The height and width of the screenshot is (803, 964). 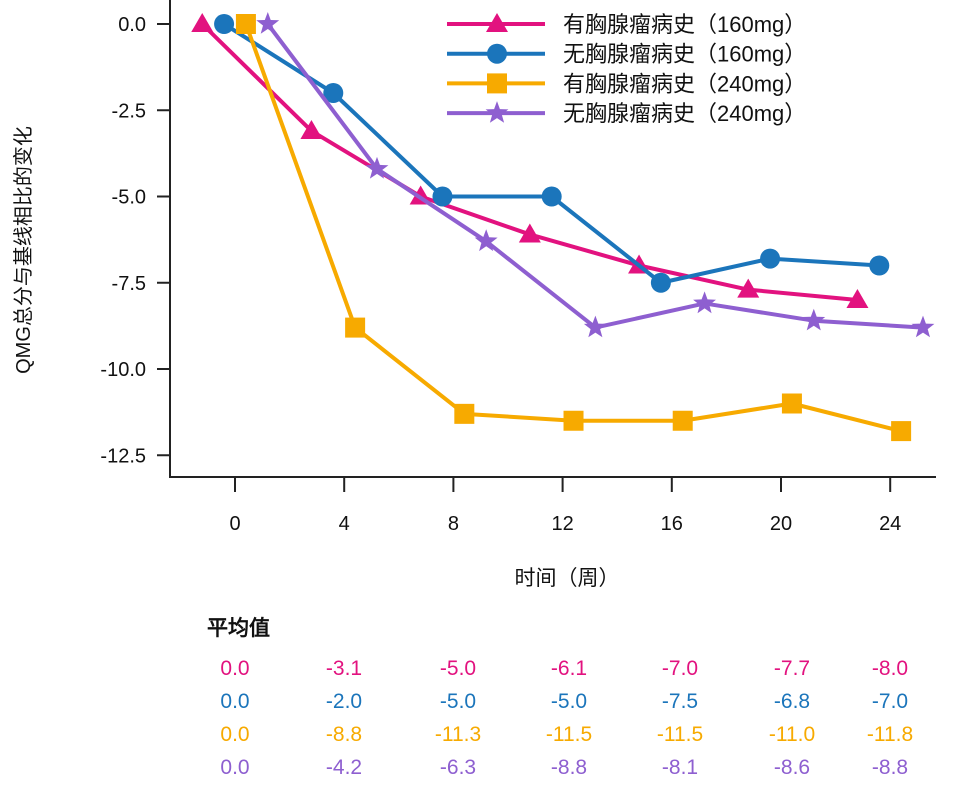 I want to click on table-cell: -7.5, so click(x=680, y=701).